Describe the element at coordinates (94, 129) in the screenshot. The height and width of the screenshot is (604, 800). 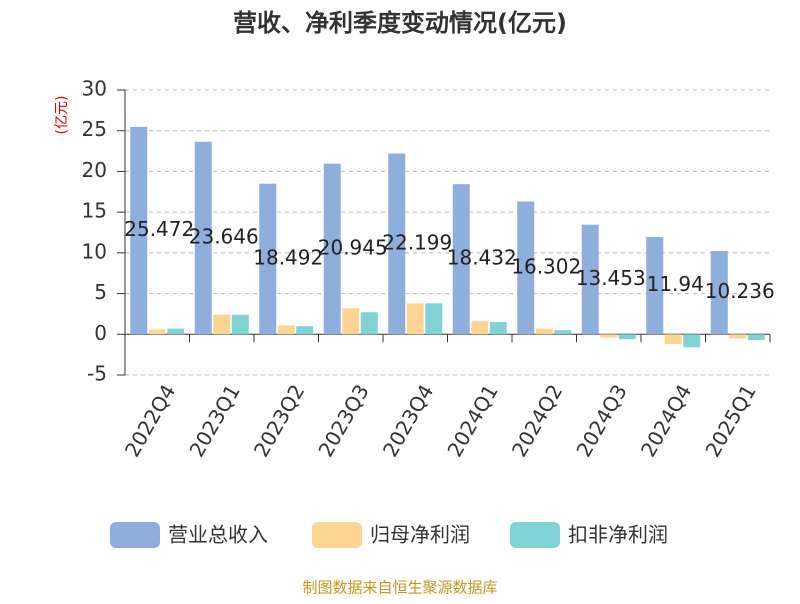
I see `y-tick-label: 25` at that location.